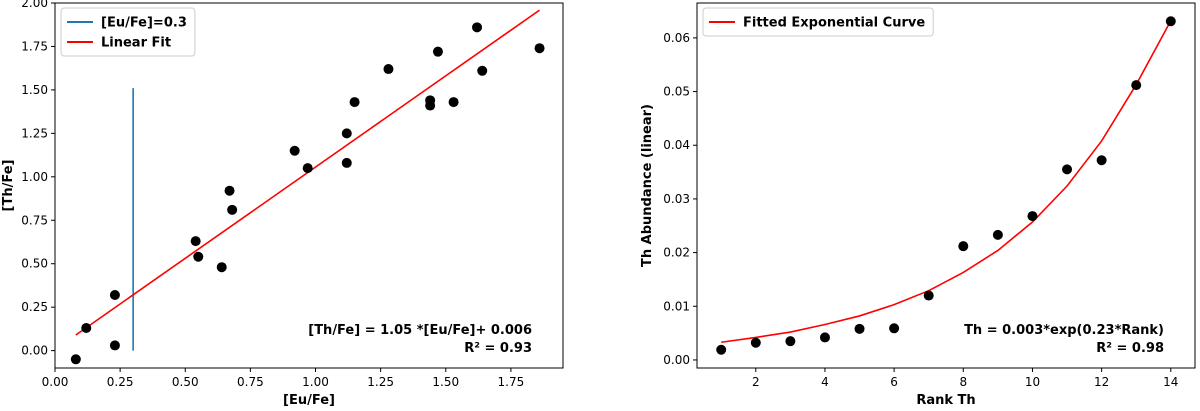 Image resolution: width=1200 pixels, height=411 pixels. Describe the element at coordinates (34, 264) in the screenshot. I see `y-tick-label: 0.50` at that location.